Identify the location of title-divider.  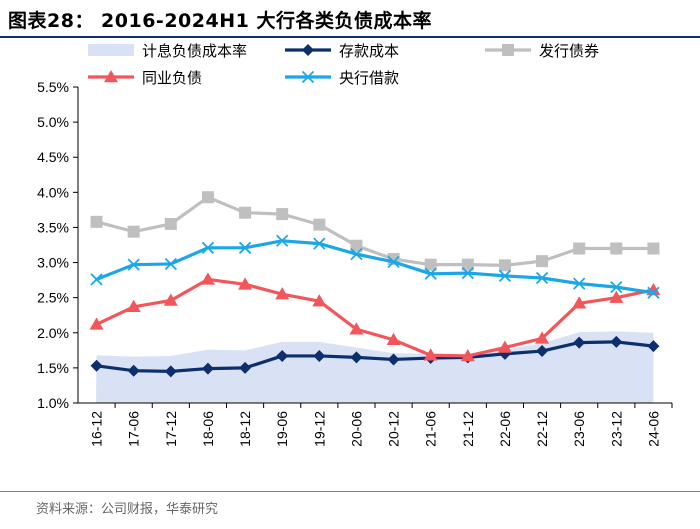
(350, 37).